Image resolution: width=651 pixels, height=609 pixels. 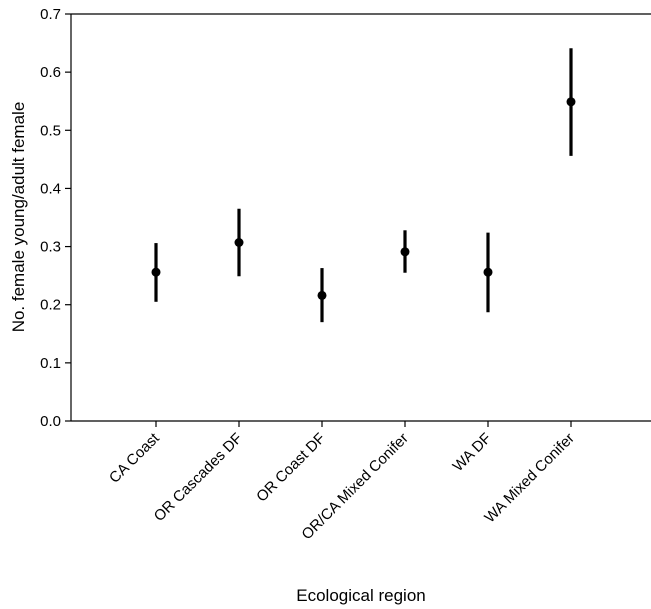 I want to click on x-tick-label: WA DF, so click(x=472, y=452).